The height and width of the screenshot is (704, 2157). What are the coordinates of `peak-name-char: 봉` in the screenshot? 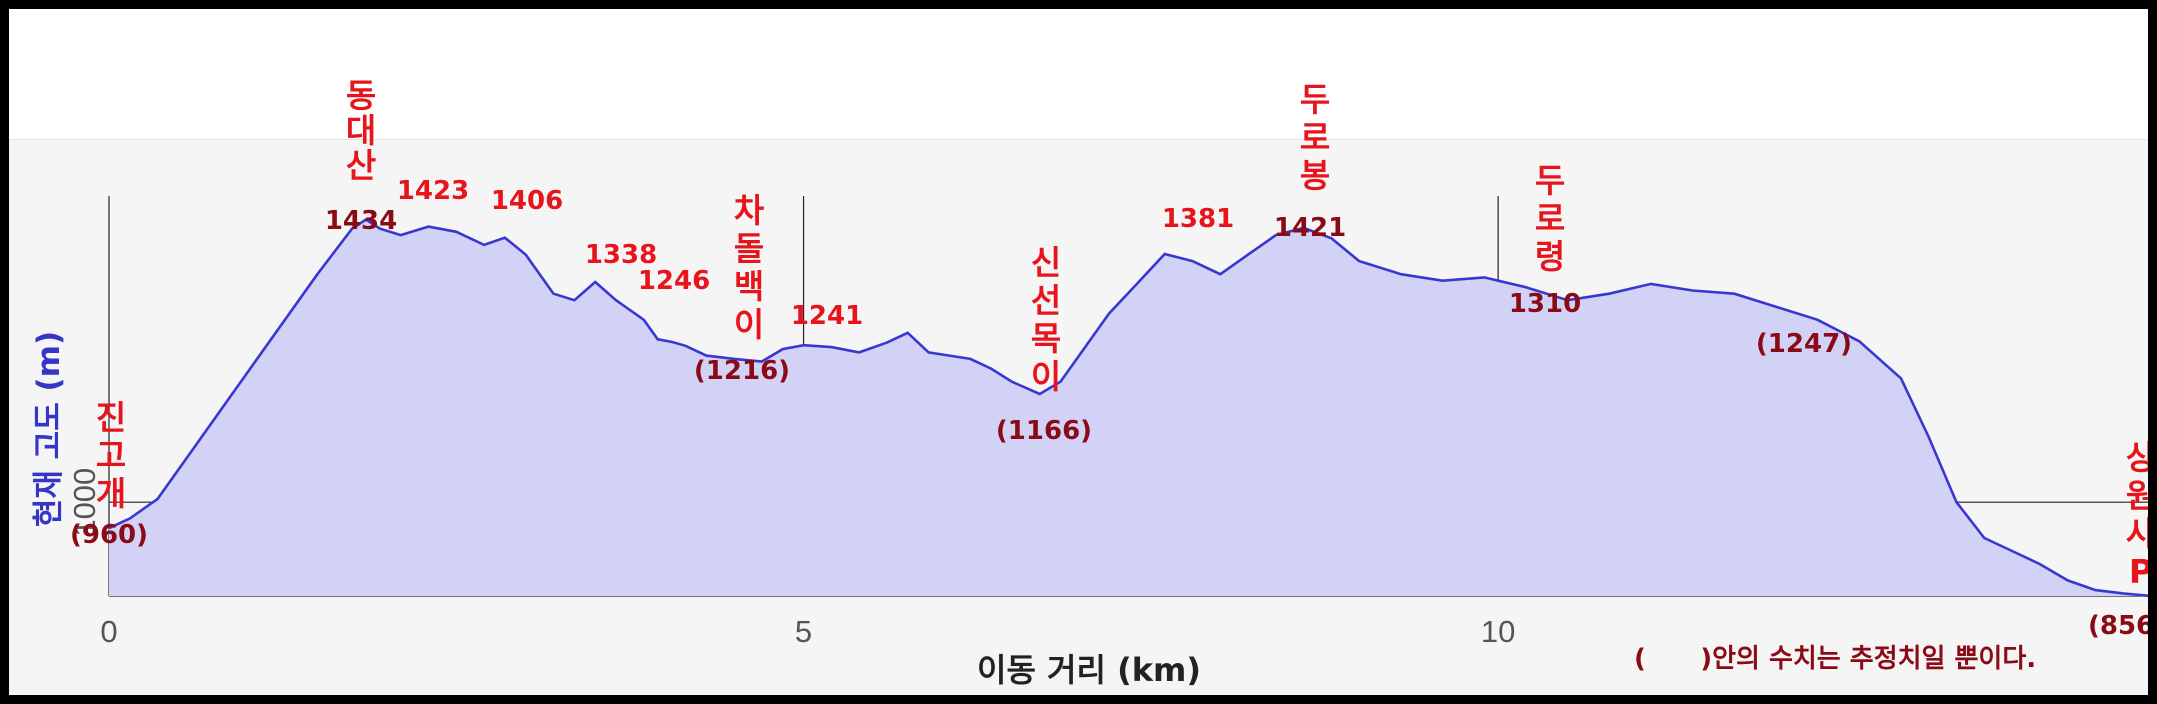 It's located at (1315, 175).